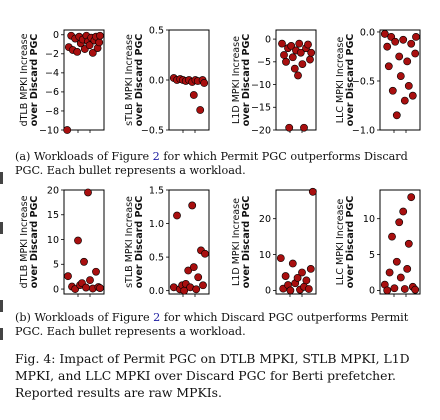 The image size is (440, 420). I want to click on plot-area: 0.5 0.0 −0.5, so click(175, 80).